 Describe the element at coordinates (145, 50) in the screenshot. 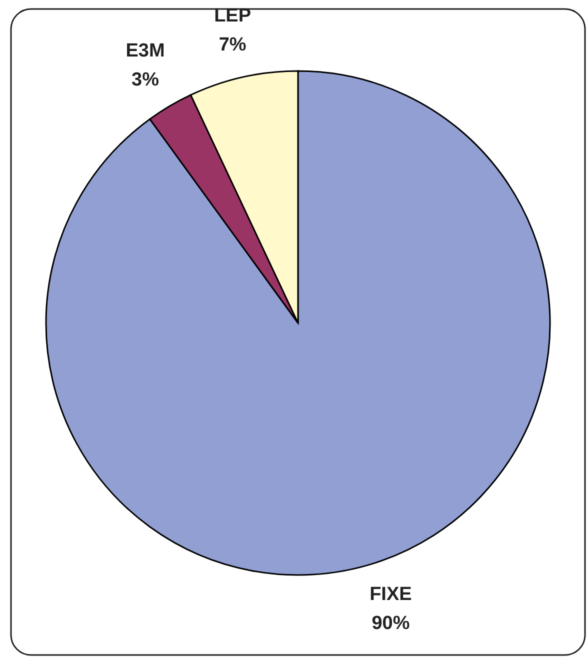

I see `slice-label: E3M` at that location.